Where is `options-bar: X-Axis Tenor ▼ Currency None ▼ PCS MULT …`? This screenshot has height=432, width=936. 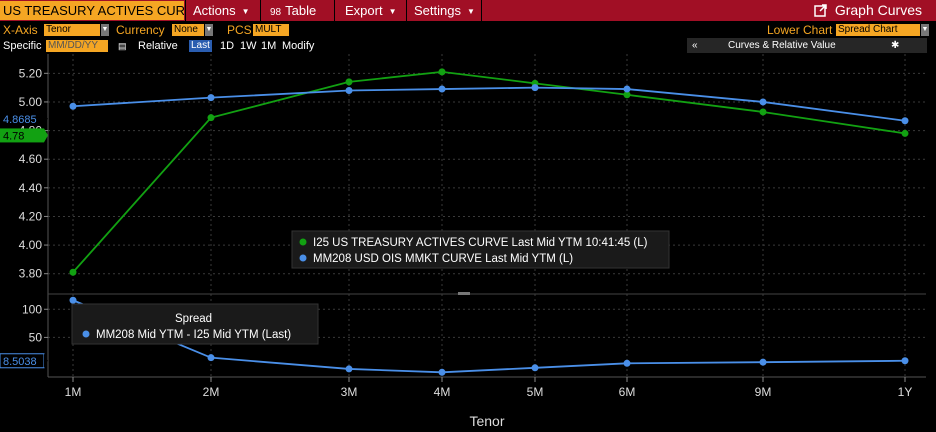
options-bar: X-Axis Tenor ▼ Currency None ▼ PCS MULT … is located at coordinates (468, 30).